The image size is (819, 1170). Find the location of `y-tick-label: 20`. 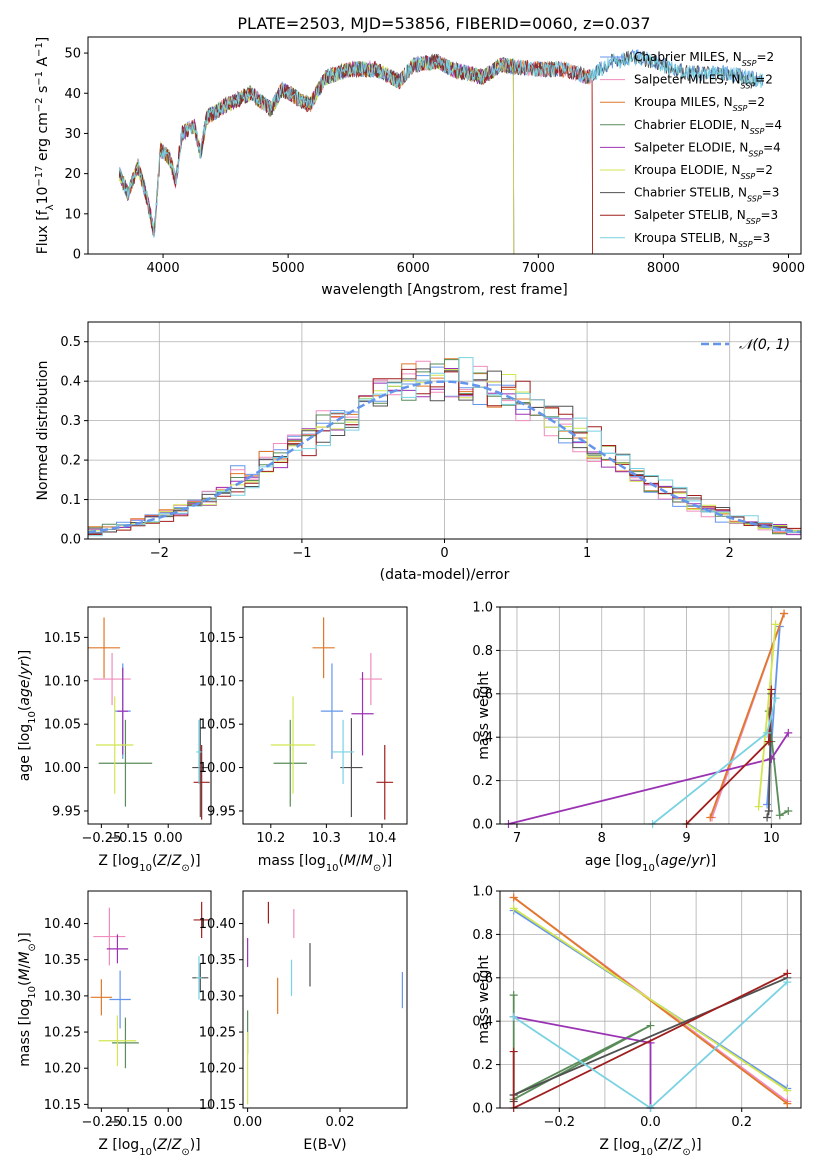

y-tick-label: 20 is located at coordinates (72, 174).